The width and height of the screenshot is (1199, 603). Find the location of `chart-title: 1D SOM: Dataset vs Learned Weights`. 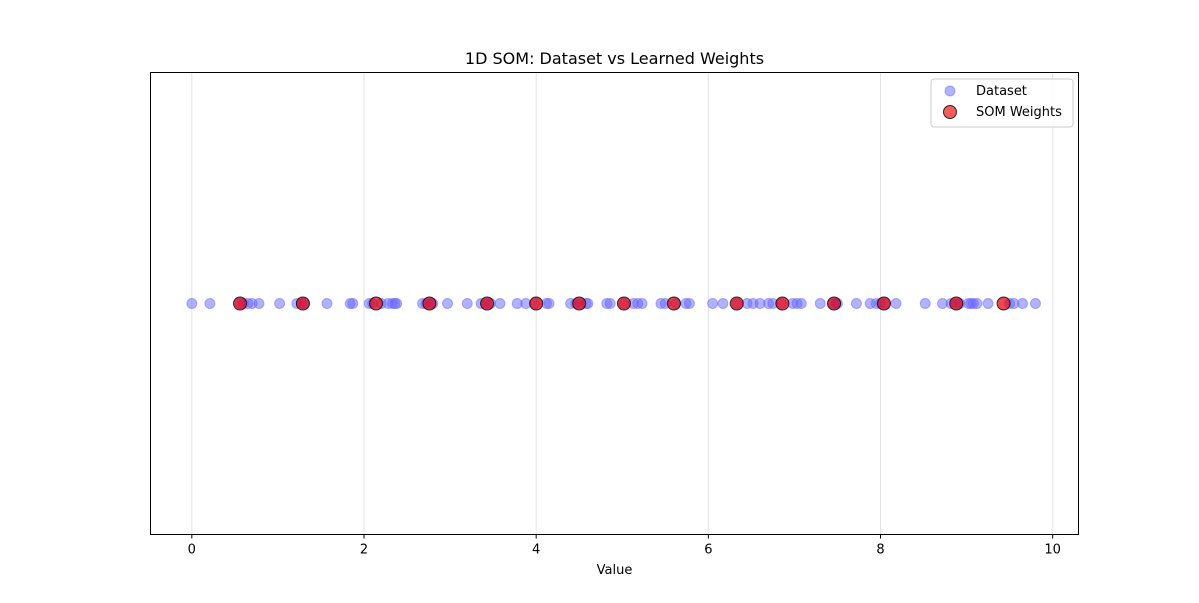

chart-title: 1D SOM: Dataset vs Learned Weights is located at coordinates (614, 58).